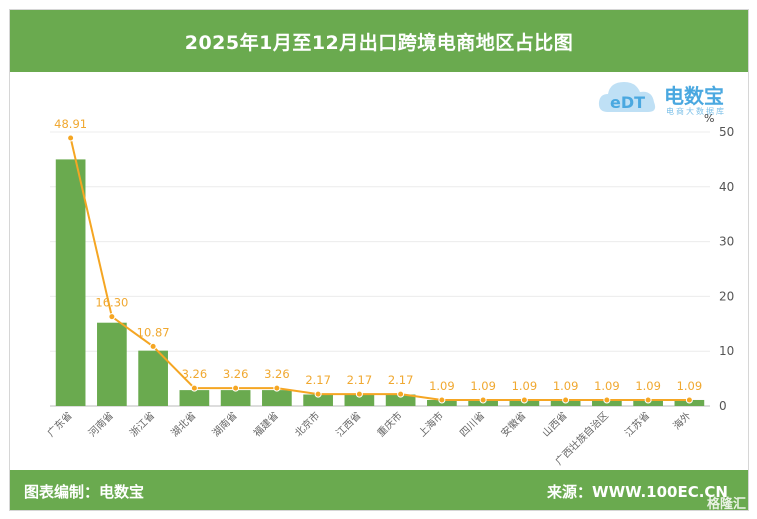 This screenshot has width=757, height=519. What do you see at coordinates (554, 424) in the screenshot?
I see `x-tick-label: 山西省` at bounding box center [554, 424].